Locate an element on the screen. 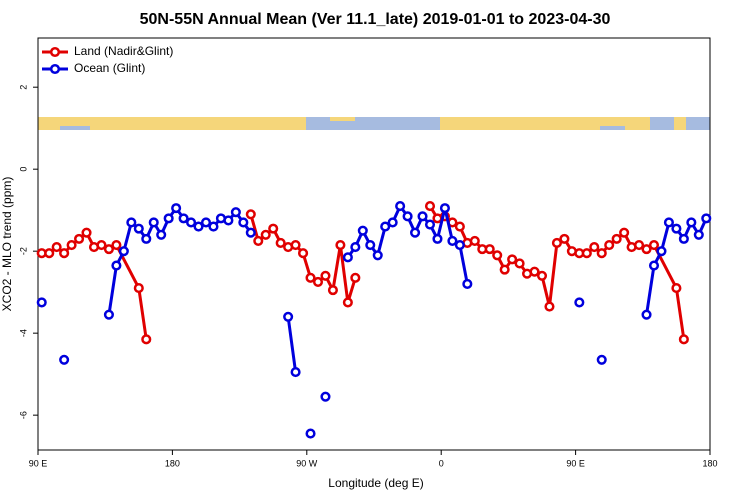 The width and height of the screenshot is (750, 500). y-tick-label: -6 is located at coordinates (23, 415).